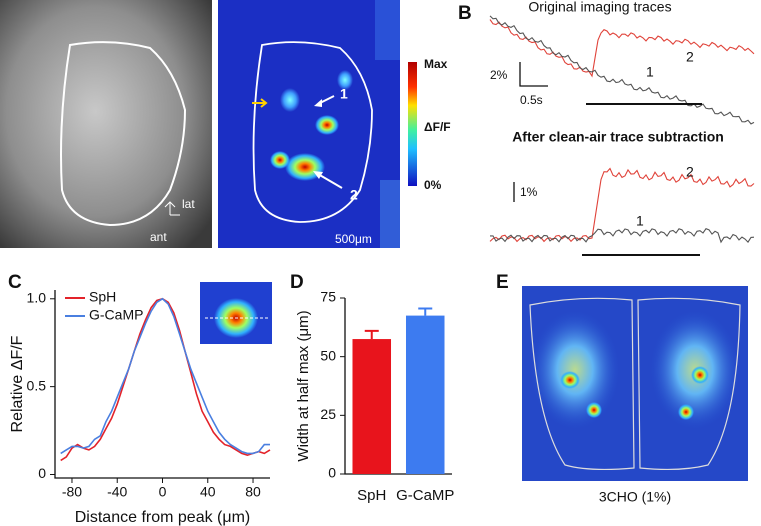 Image resolution: width=761 pixels, height=526 pixels. I want to click on panel-label: E, so click(502, 282).